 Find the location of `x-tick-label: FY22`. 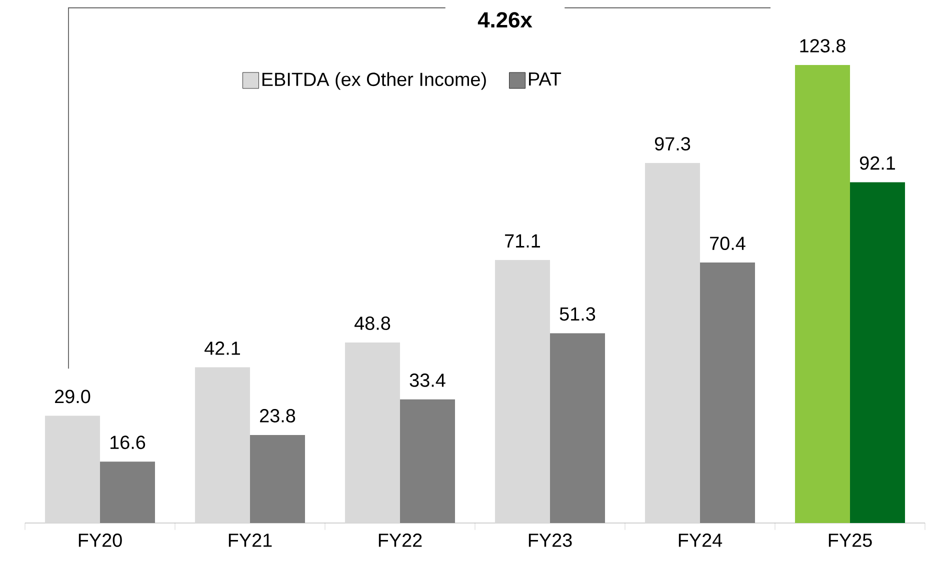

x-tick-label: FY22 is located at coordinates (400, 540).